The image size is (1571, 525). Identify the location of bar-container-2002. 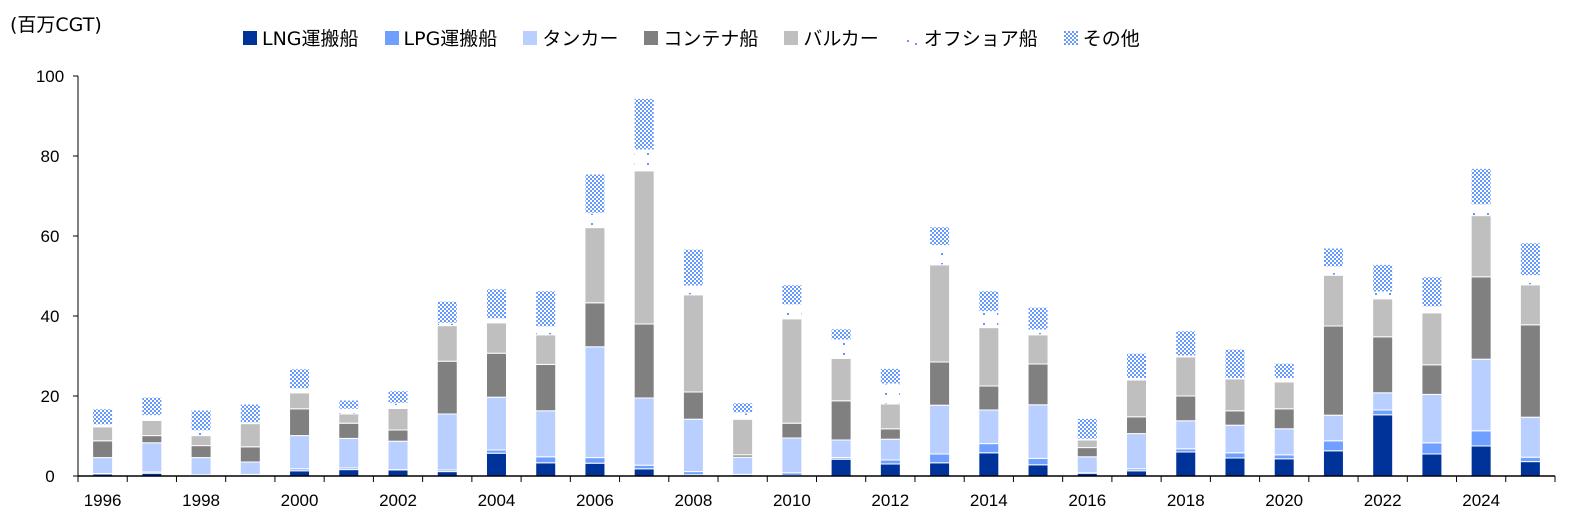
(398, 435).